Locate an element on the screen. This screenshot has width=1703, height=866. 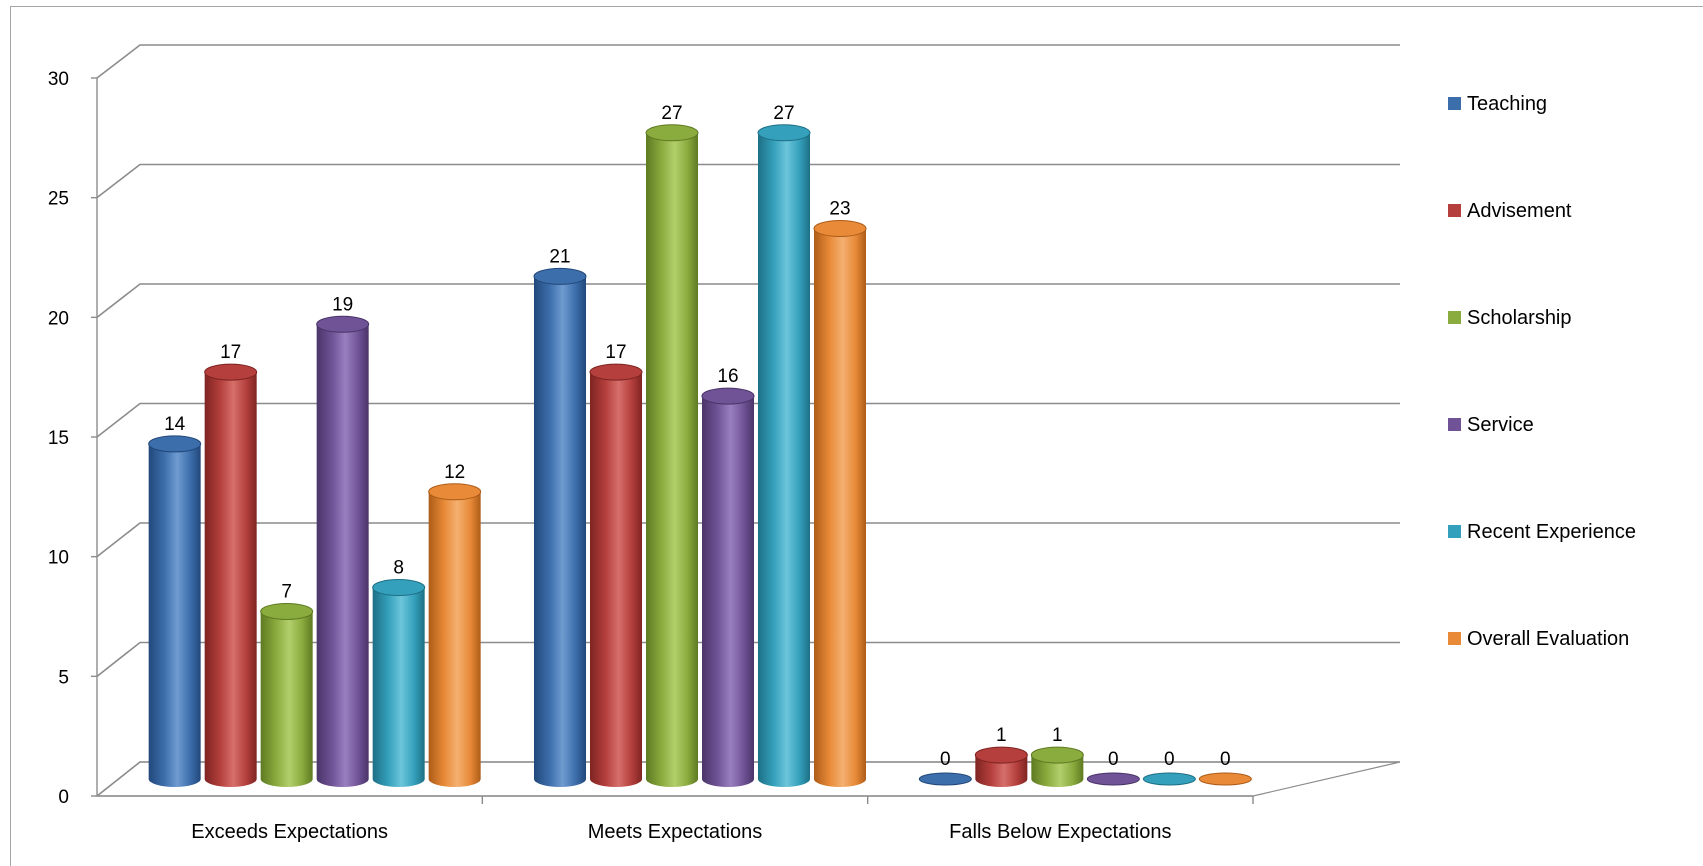
x-category-label: Exceeds Expectations is located at coordinates (289, 832).